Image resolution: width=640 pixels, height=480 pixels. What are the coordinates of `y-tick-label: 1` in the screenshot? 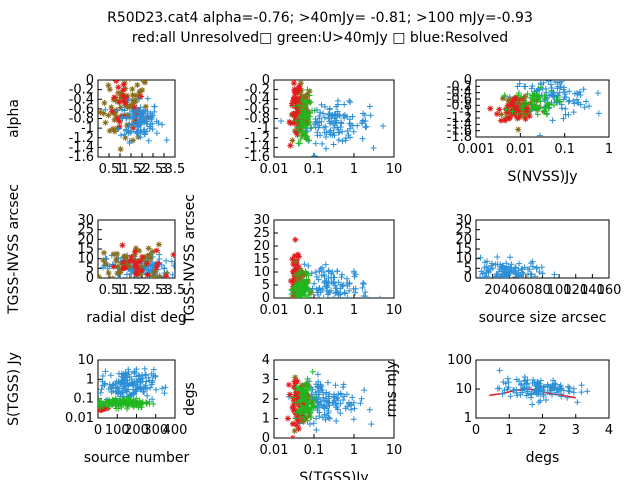 It's located at (266, 419).